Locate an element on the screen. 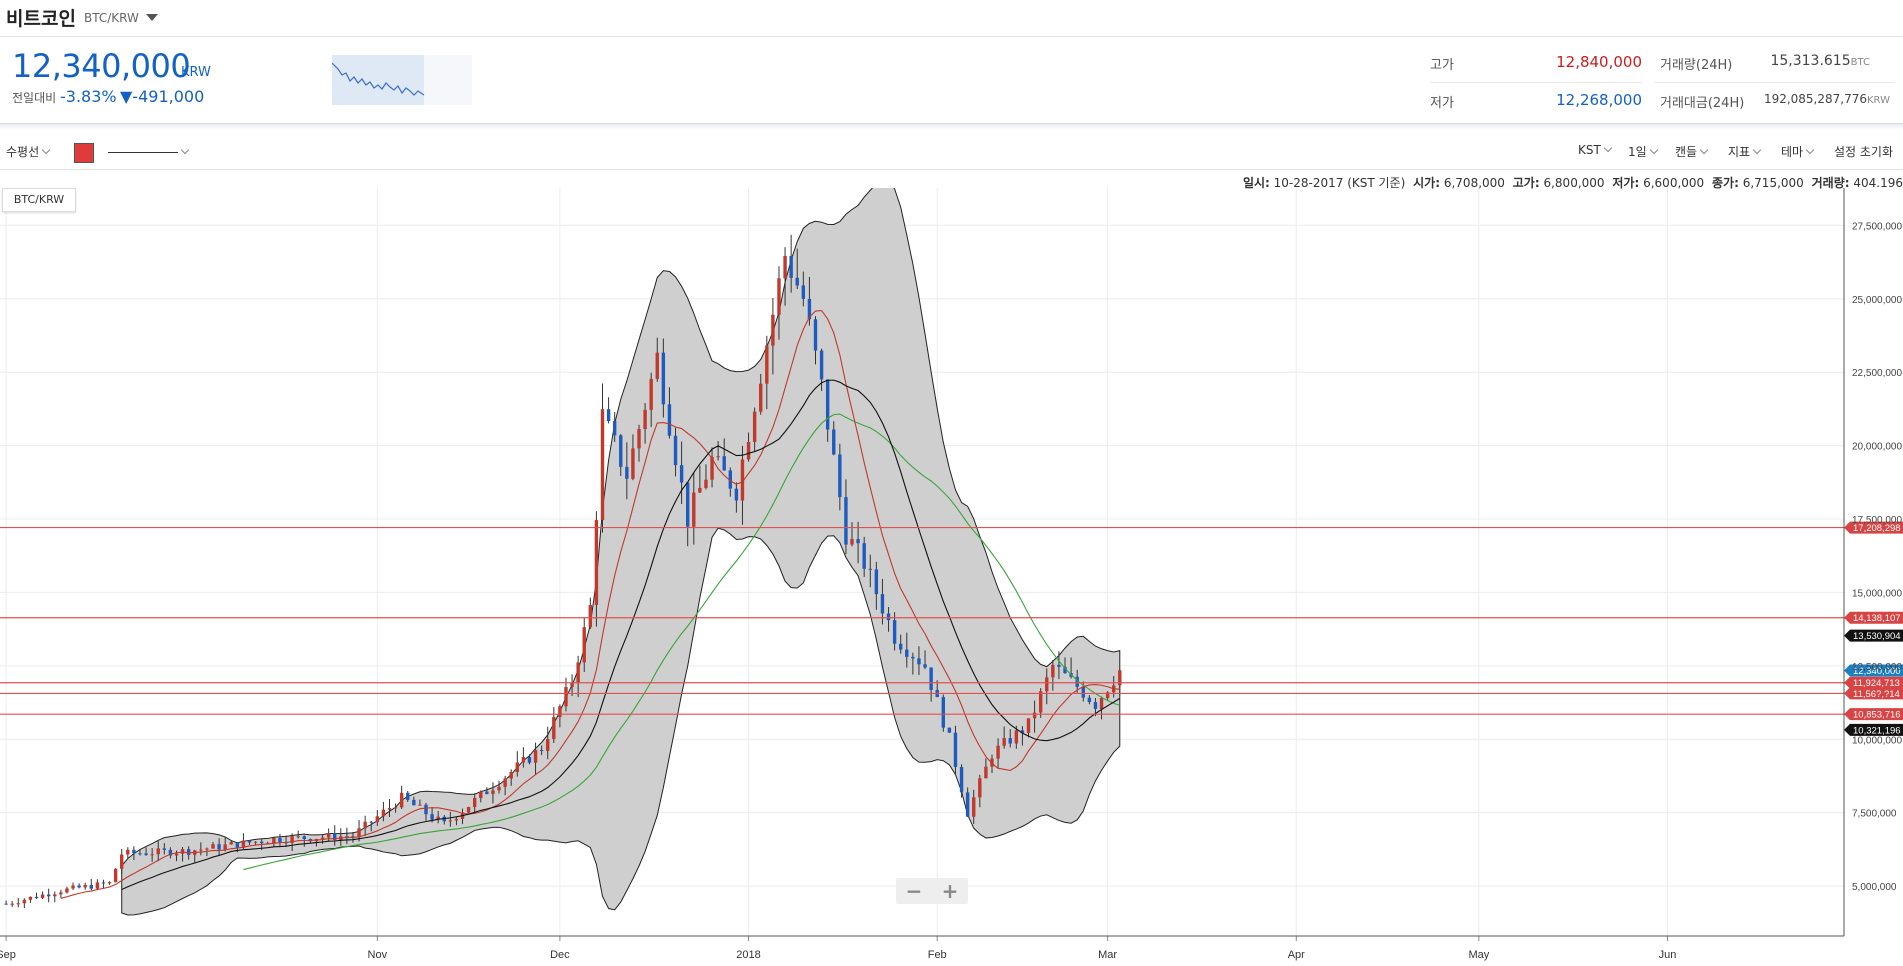 The height and width of the screenshot is (966, 1903). sparkline is located at coordinates (402, 80).